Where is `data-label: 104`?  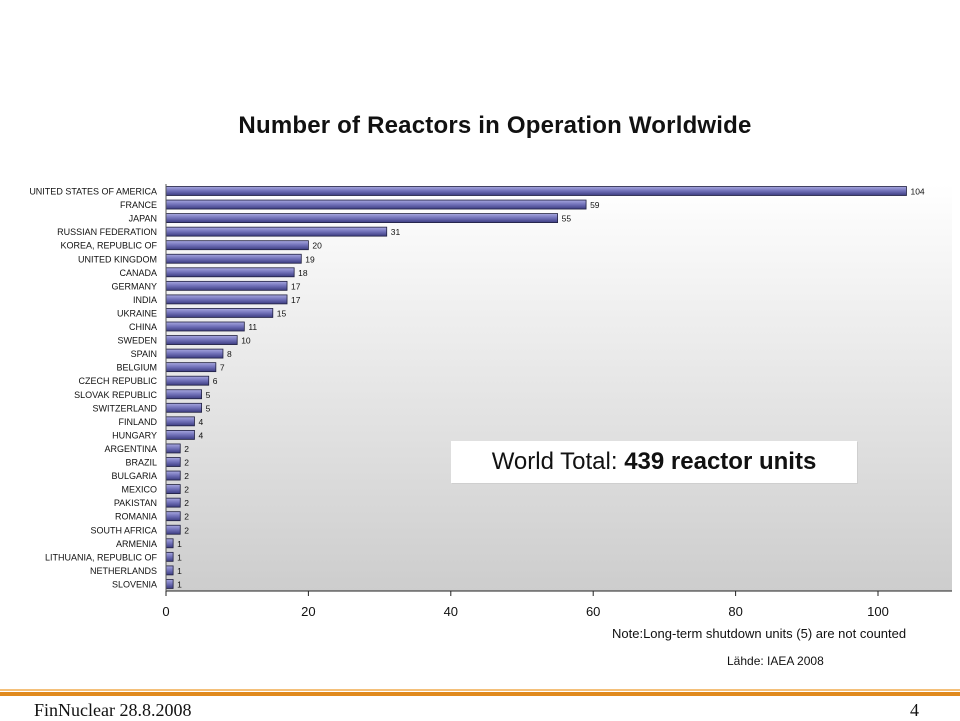
data-label: 104 is located at coordinates (917, 192).